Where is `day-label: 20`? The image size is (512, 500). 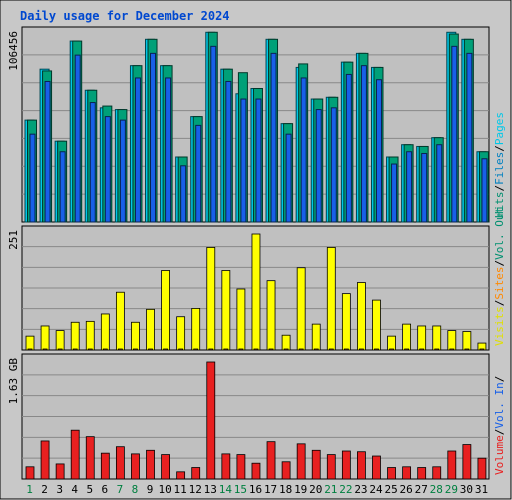
day-label: 20 is located at coordinates (315, 489).